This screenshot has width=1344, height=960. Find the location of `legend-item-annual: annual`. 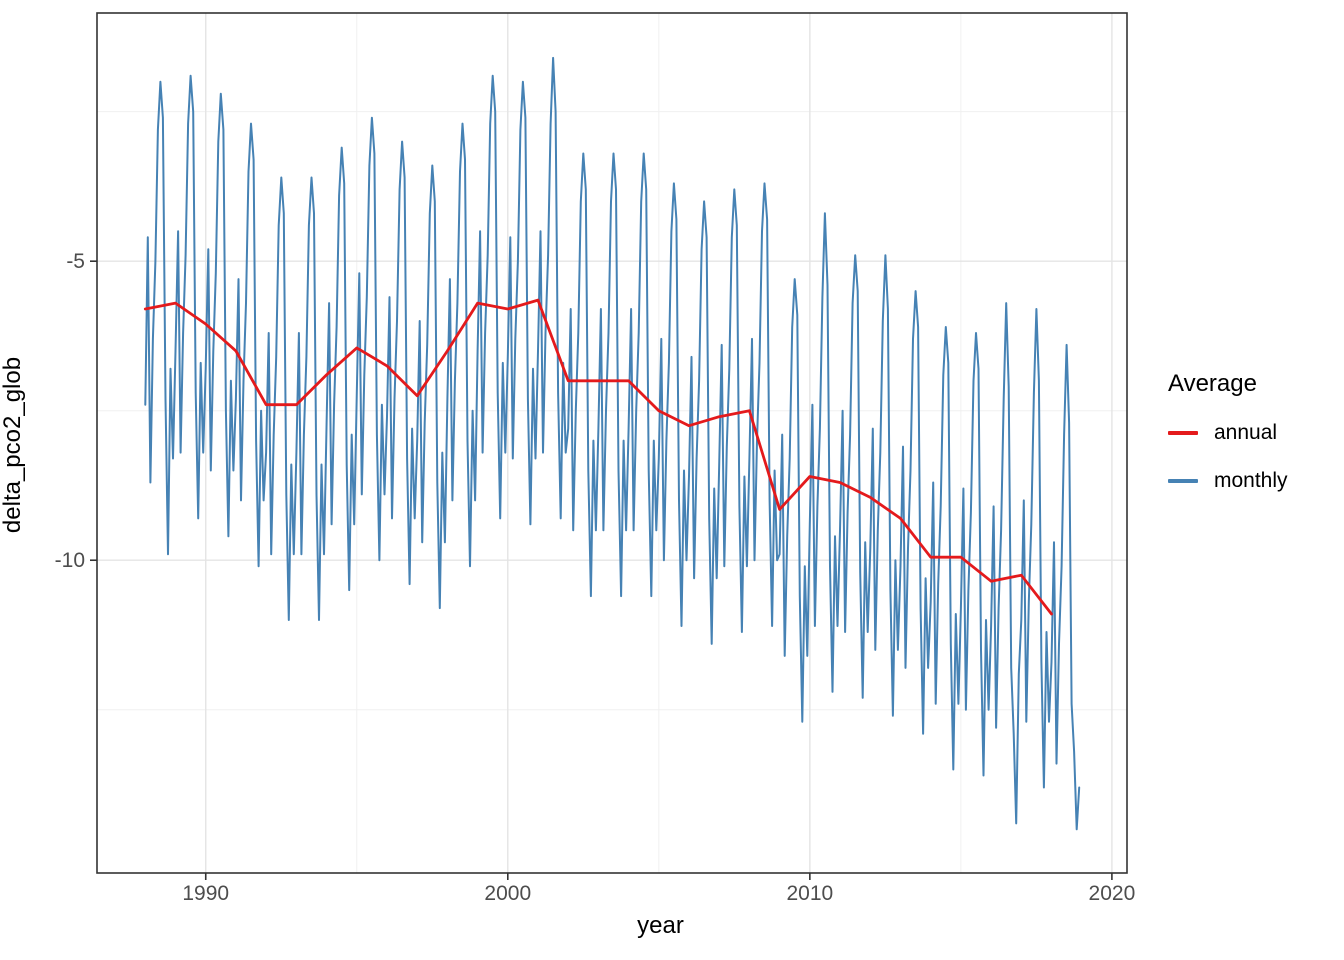

legend-item-annual: annual is located at coordinates (1256, 433).